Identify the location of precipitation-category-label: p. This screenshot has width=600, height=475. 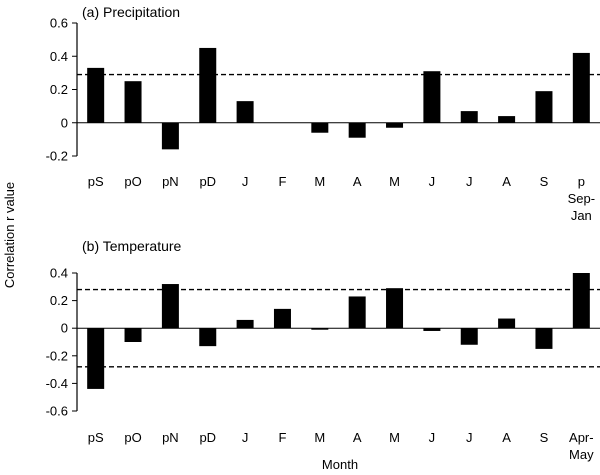
(581, 181).